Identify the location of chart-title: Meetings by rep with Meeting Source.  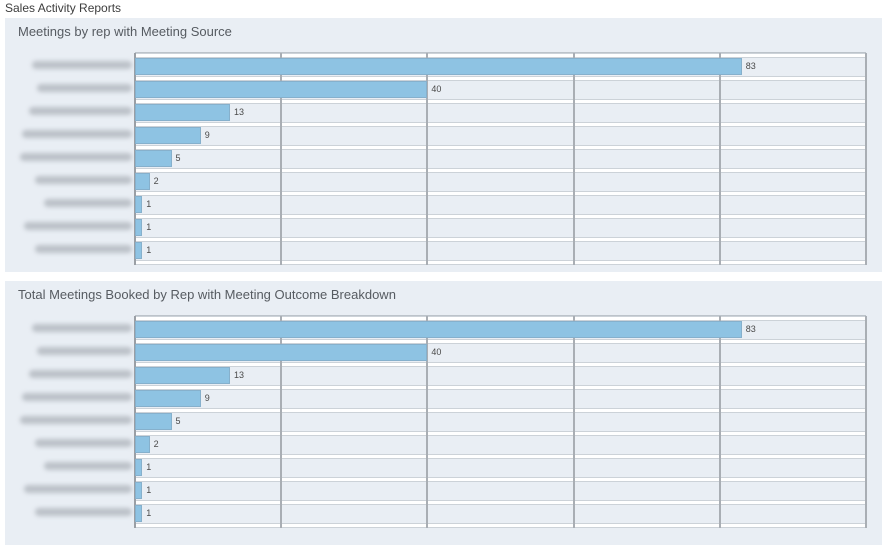
(125, 31).